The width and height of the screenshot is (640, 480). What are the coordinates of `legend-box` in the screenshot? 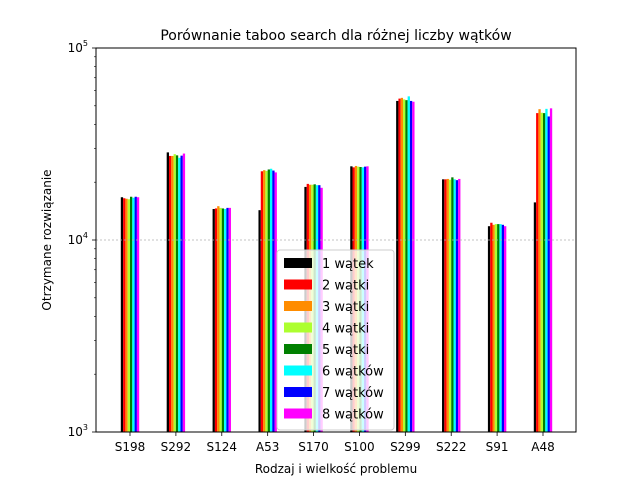 It's located at (335, 340).